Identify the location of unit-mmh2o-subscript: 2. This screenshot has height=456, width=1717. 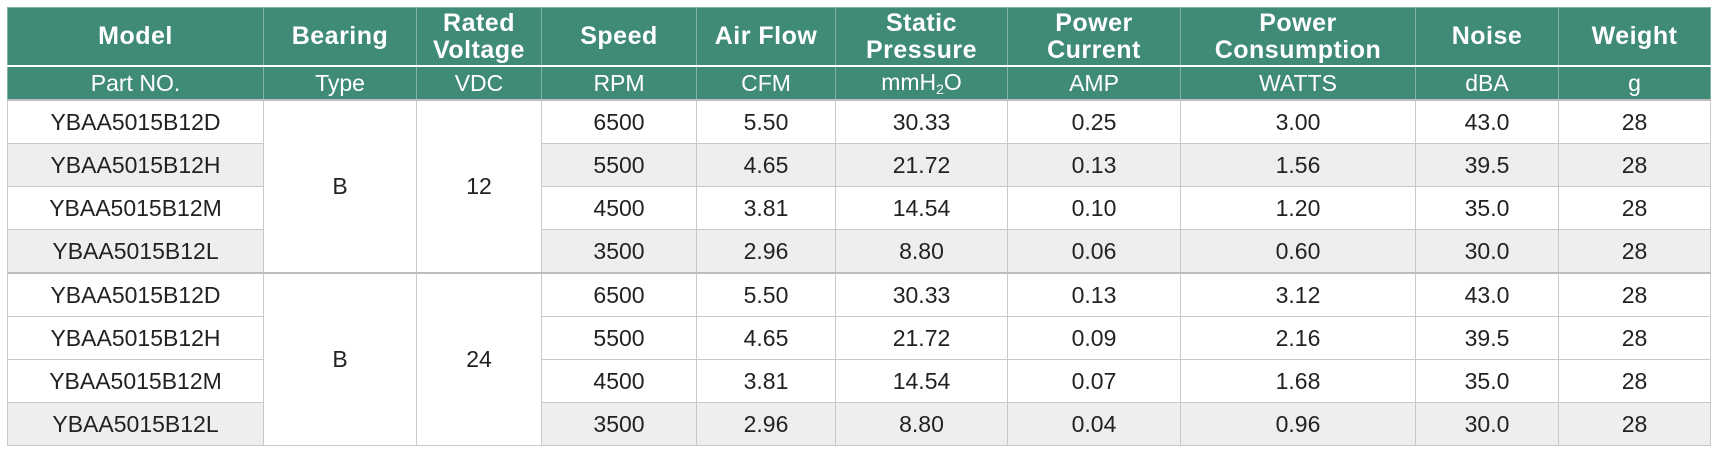
(940, 89).